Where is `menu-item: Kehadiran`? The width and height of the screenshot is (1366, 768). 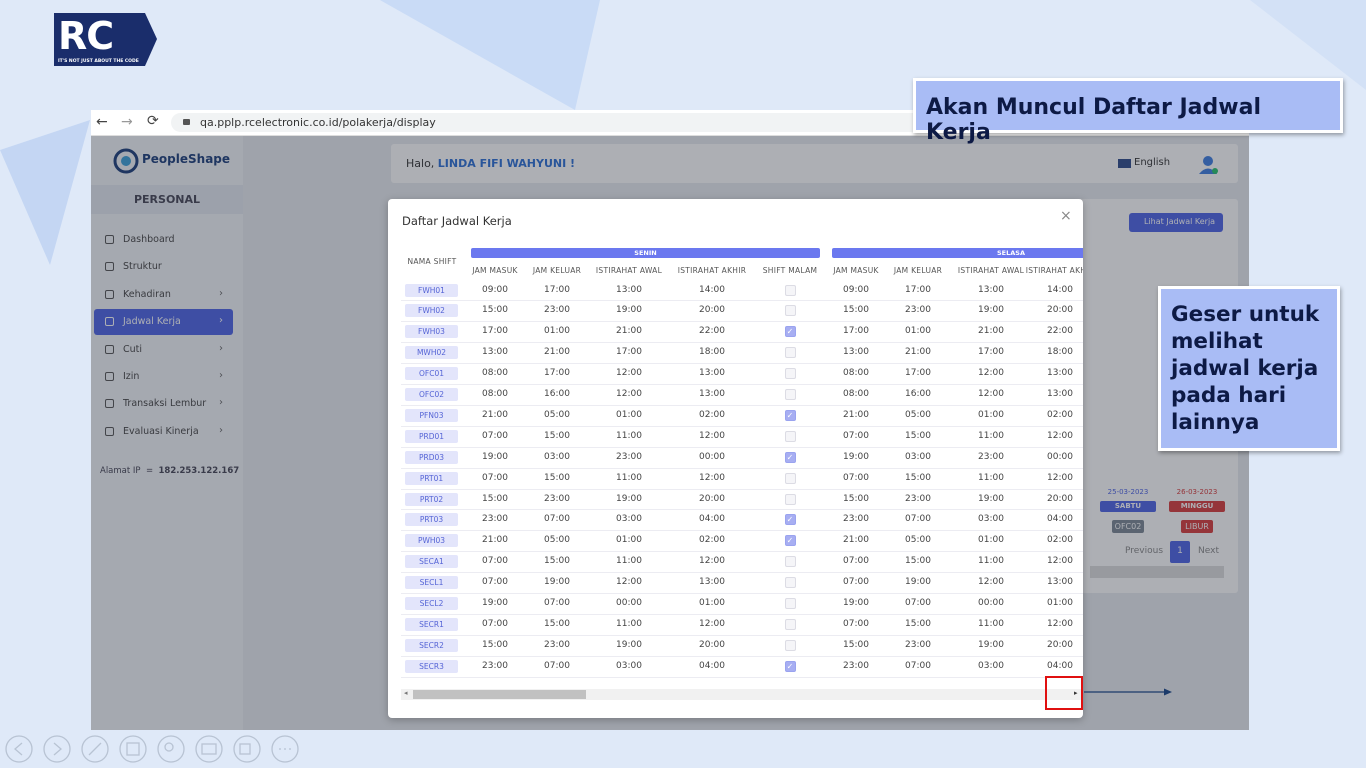 menu-item: Kehadiran is located at coordinates (147, 294).